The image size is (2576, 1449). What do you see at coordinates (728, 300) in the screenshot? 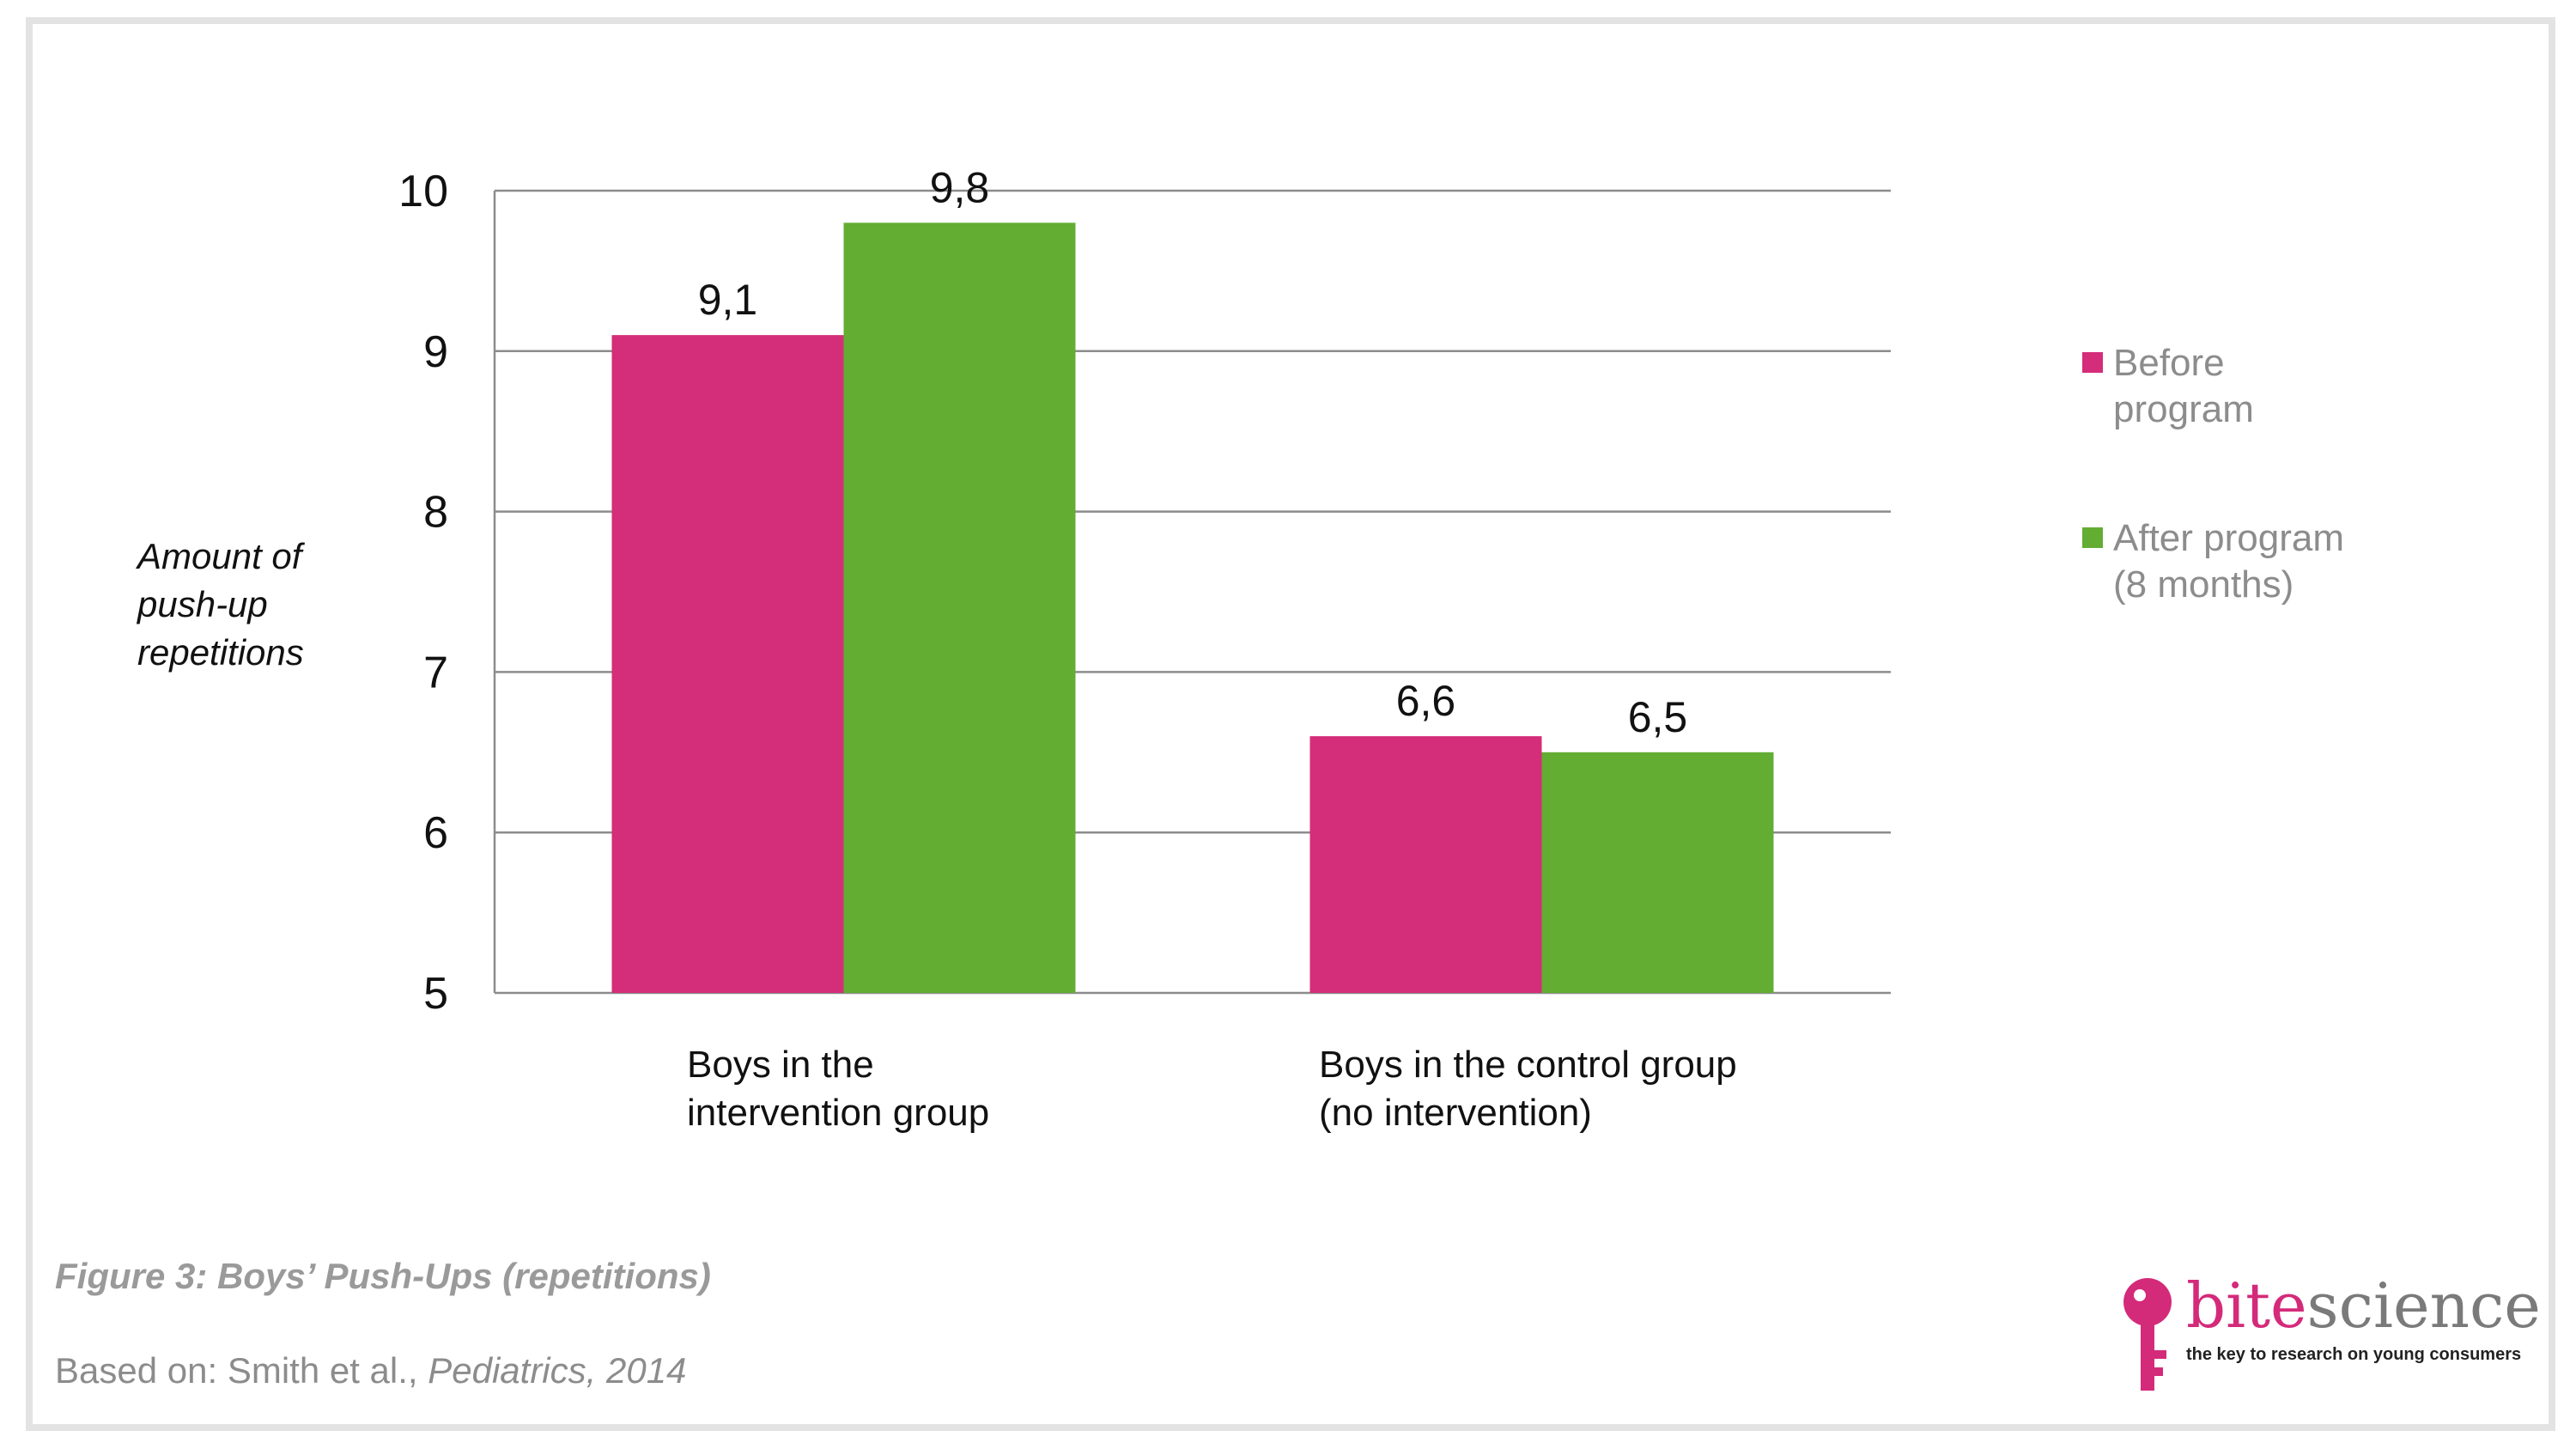
I see `data-label: 9,1` at bounding box center [728, 300].